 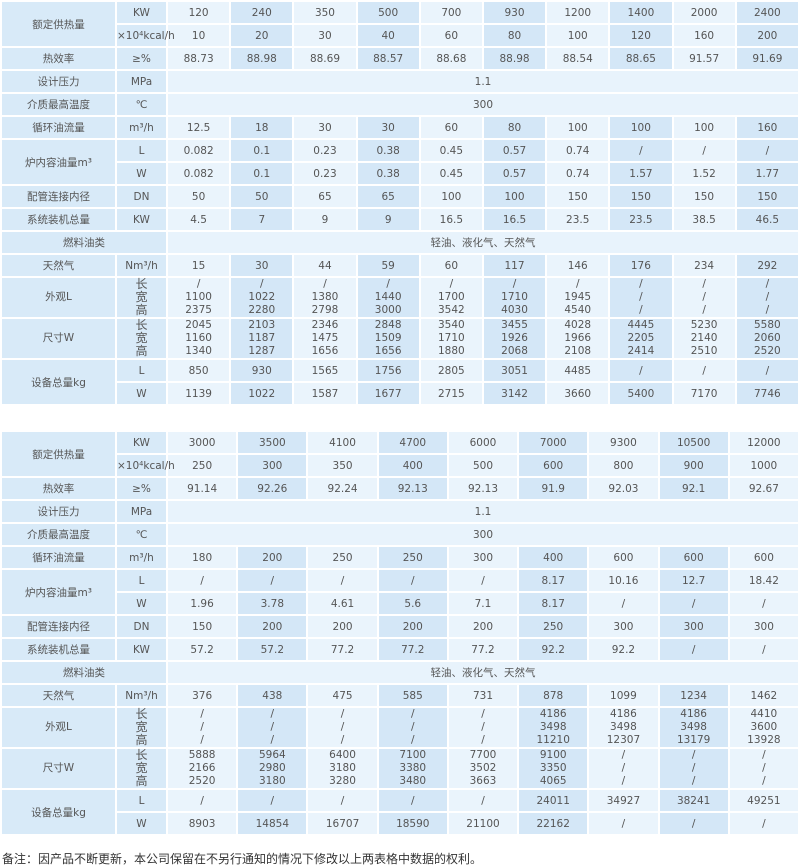 What do you see at coordinates (578, 196) in the screenshot?
I see `value-cell: 150` at bounding box center [578, 196].